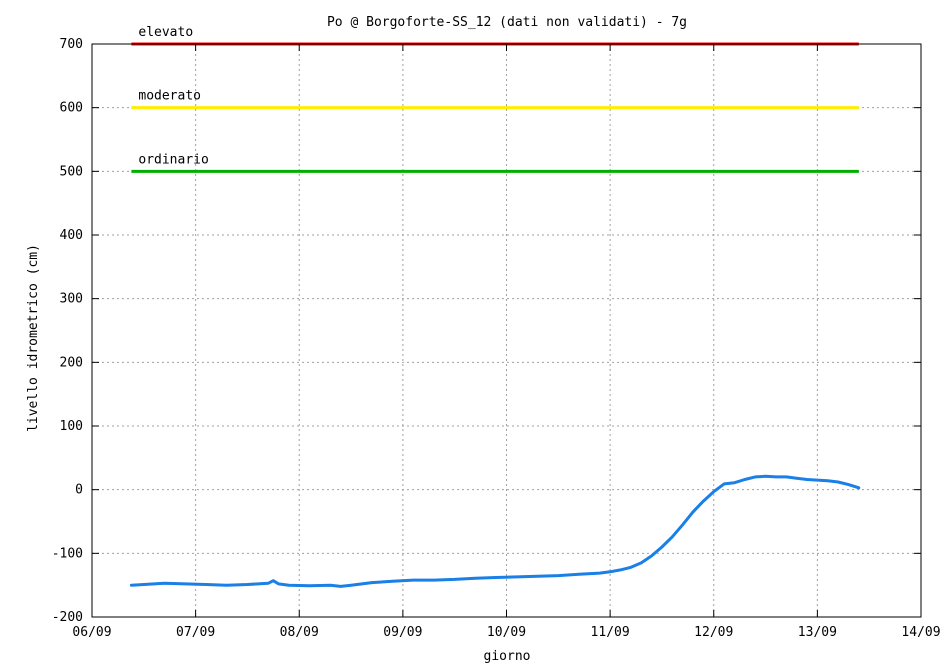 The image size is (950, 666). Describe the element at coordinates (506, 632) in the screenshot. I see `x-tick-label: 10/09` at that location.